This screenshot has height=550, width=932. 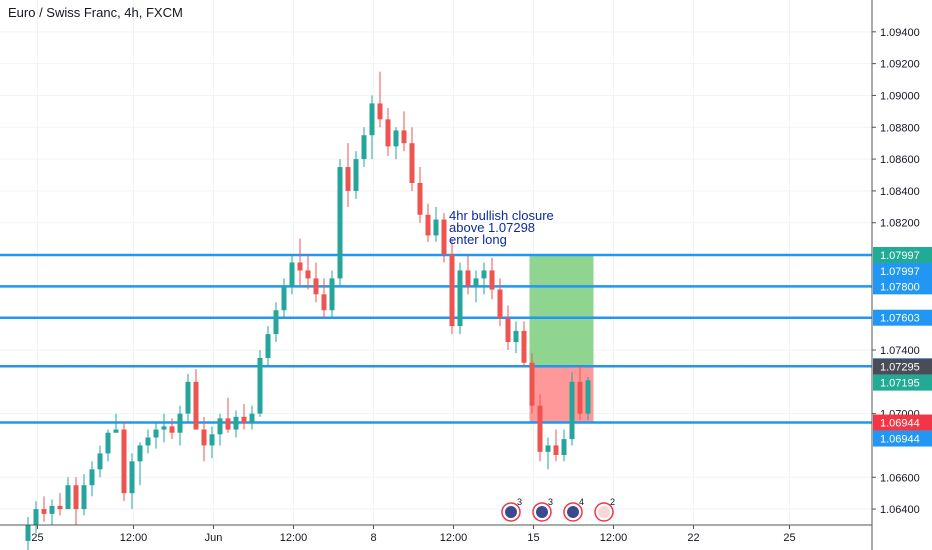 I want to click on price-tag: 1.07295, so click(x=902, y=366).